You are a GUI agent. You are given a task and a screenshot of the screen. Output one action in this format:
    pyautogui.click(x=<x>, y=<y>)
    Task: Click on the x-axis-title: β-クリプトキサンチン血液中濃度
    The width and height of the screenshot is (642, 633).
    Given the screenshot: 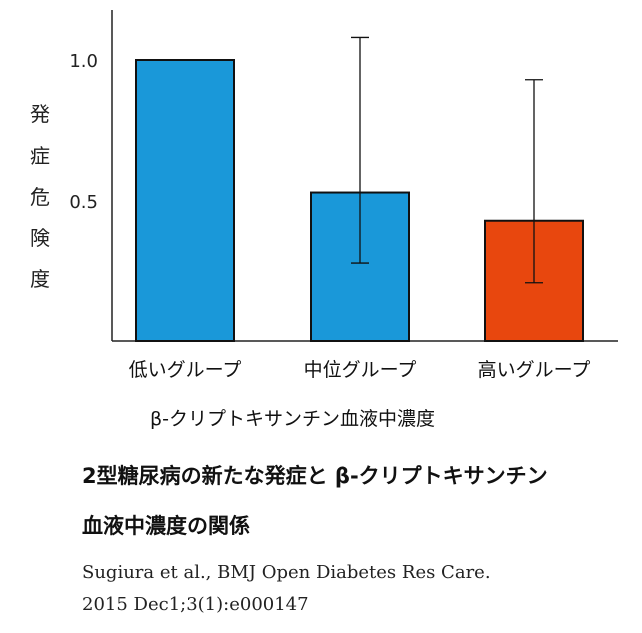 What is the action you would take?
    pyautogui.click(x=292, y=419)
    